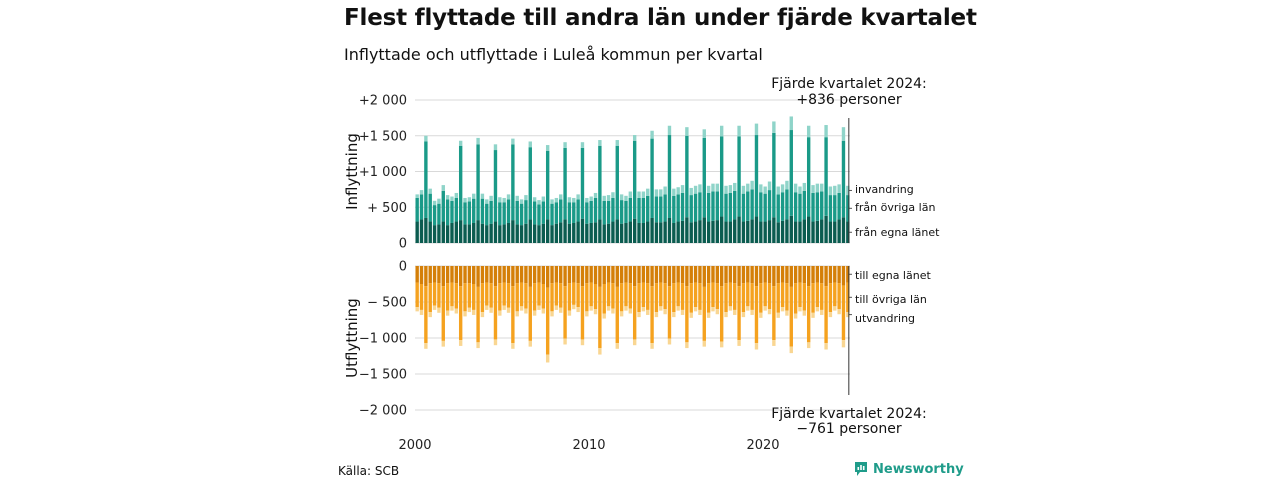  I want to click on y-tick-label: −1 500, so click(383, 375).